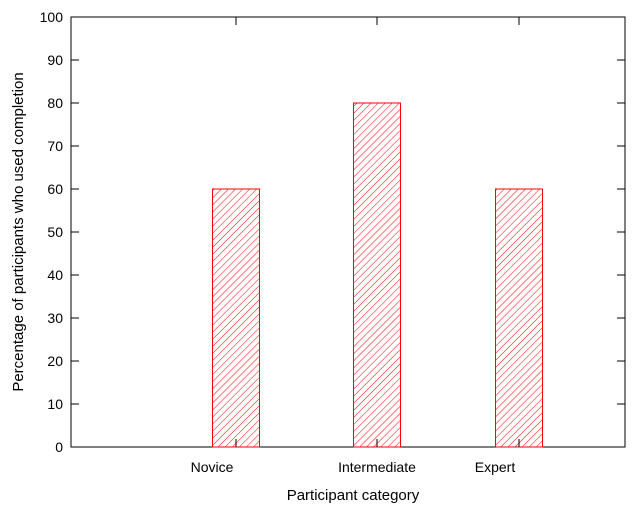 This screenshot has width=639, height=508. Describe the element at coordinates (55, 189) in the screenshot. I see `y-tick-label: 60` at that location.